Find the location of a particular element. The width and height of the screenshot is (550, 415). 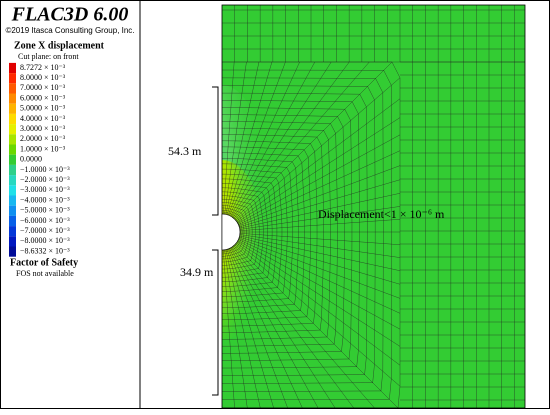

bracket-lower is located at coordinates (215, 322).